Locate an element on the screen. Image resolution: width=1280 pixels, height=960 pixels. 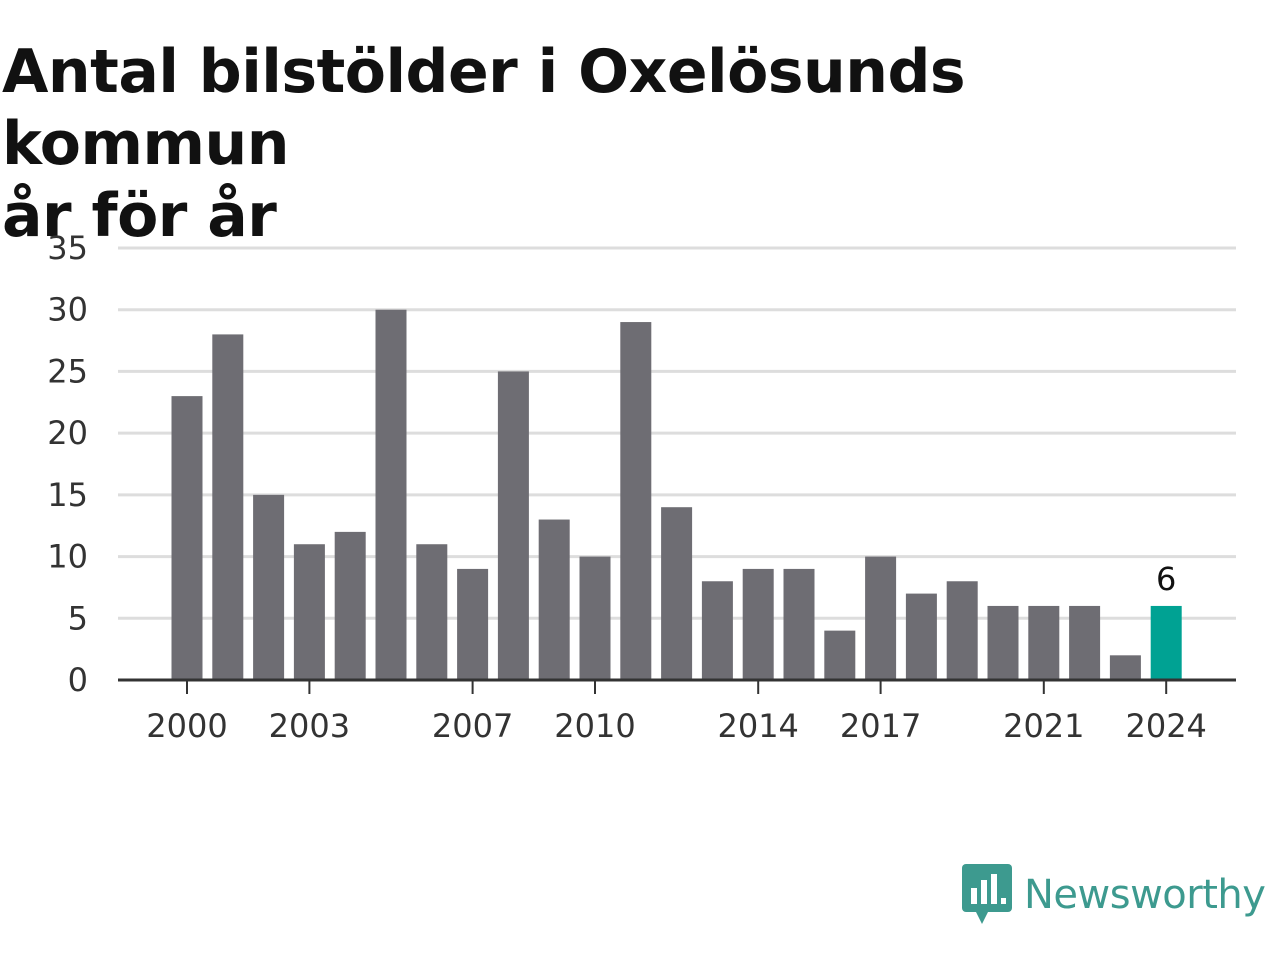
x-tick-label-2021: 2021 is located at coordinates (1043, 726).